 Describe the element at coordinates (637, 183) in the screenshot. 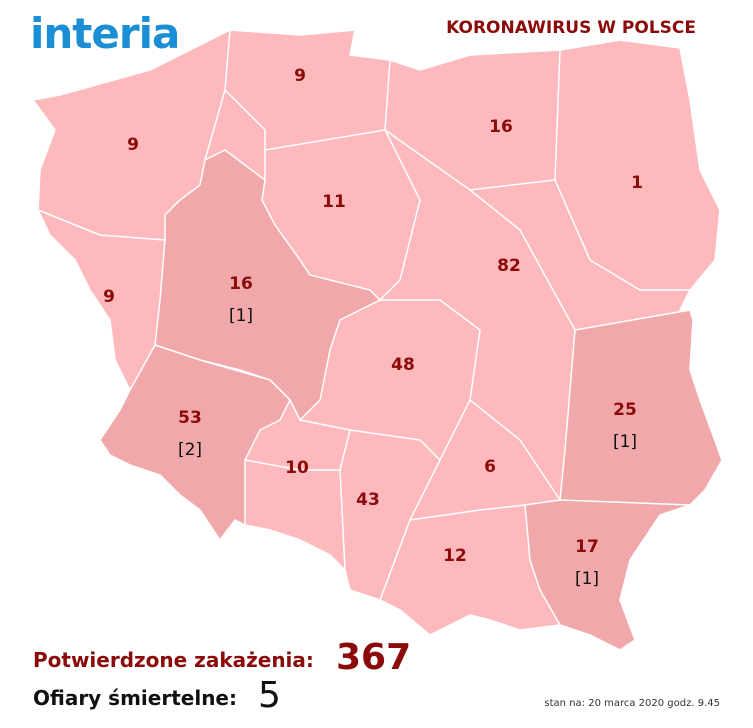

I see `region-cases: 1` at that location.